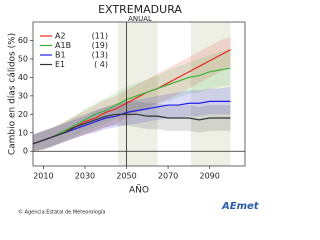 The image size is (320, 240). Describe the element at coordinates (13, 94) in the screenshot. I see `y-axis-label: Cambio en días cálidos (%)` at that location.